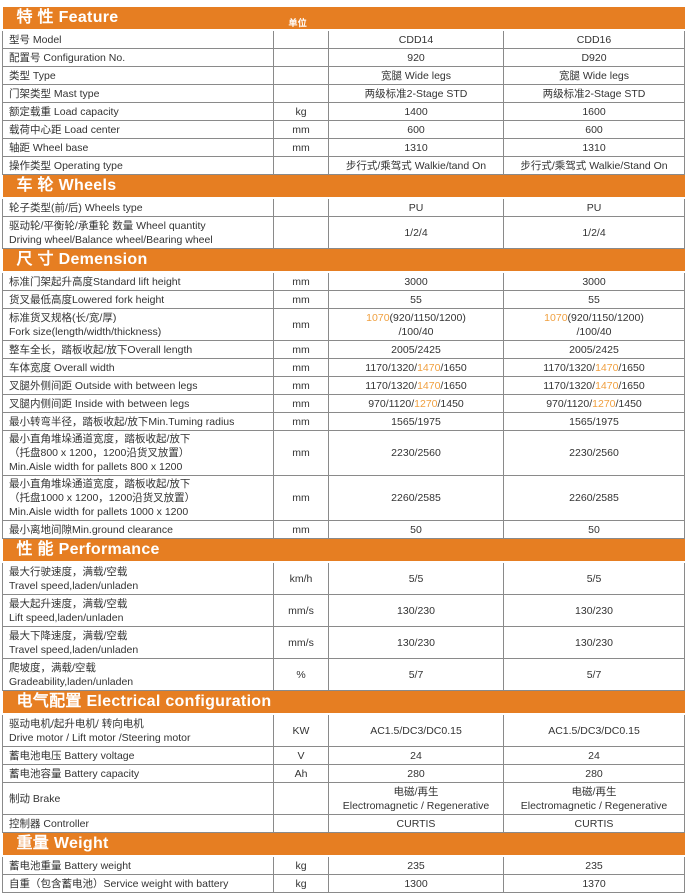 Image resolution: width=700 pixels, height=894 pixels. I want to click on spec-value-cdd16: 1170/1320/1470/1650, so click(594, 367).